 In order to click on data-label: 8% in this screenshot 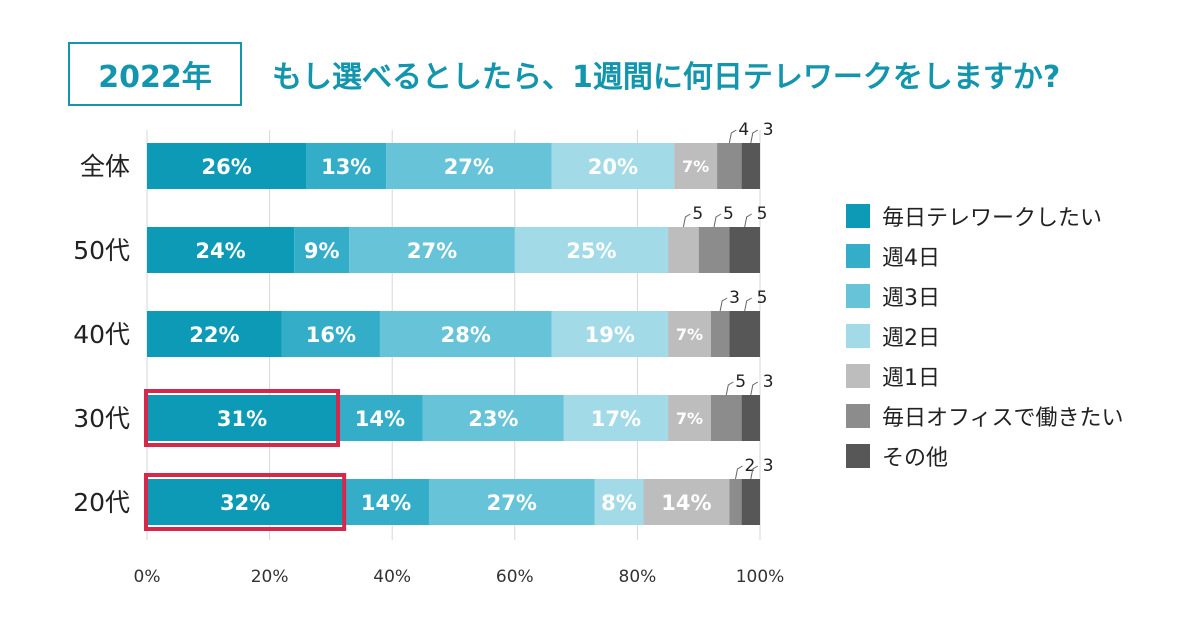, I will do `click(619, 503)`.